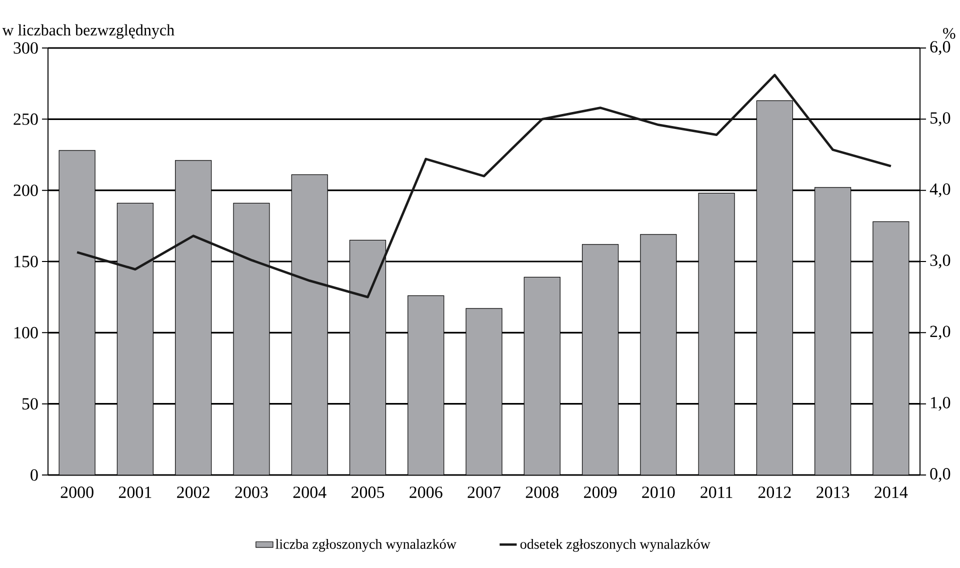  What do you see at coordinates (940, 333) in the screenshot?
I see `y2-tick-label: 2,0` at bounding box center [940, 333].